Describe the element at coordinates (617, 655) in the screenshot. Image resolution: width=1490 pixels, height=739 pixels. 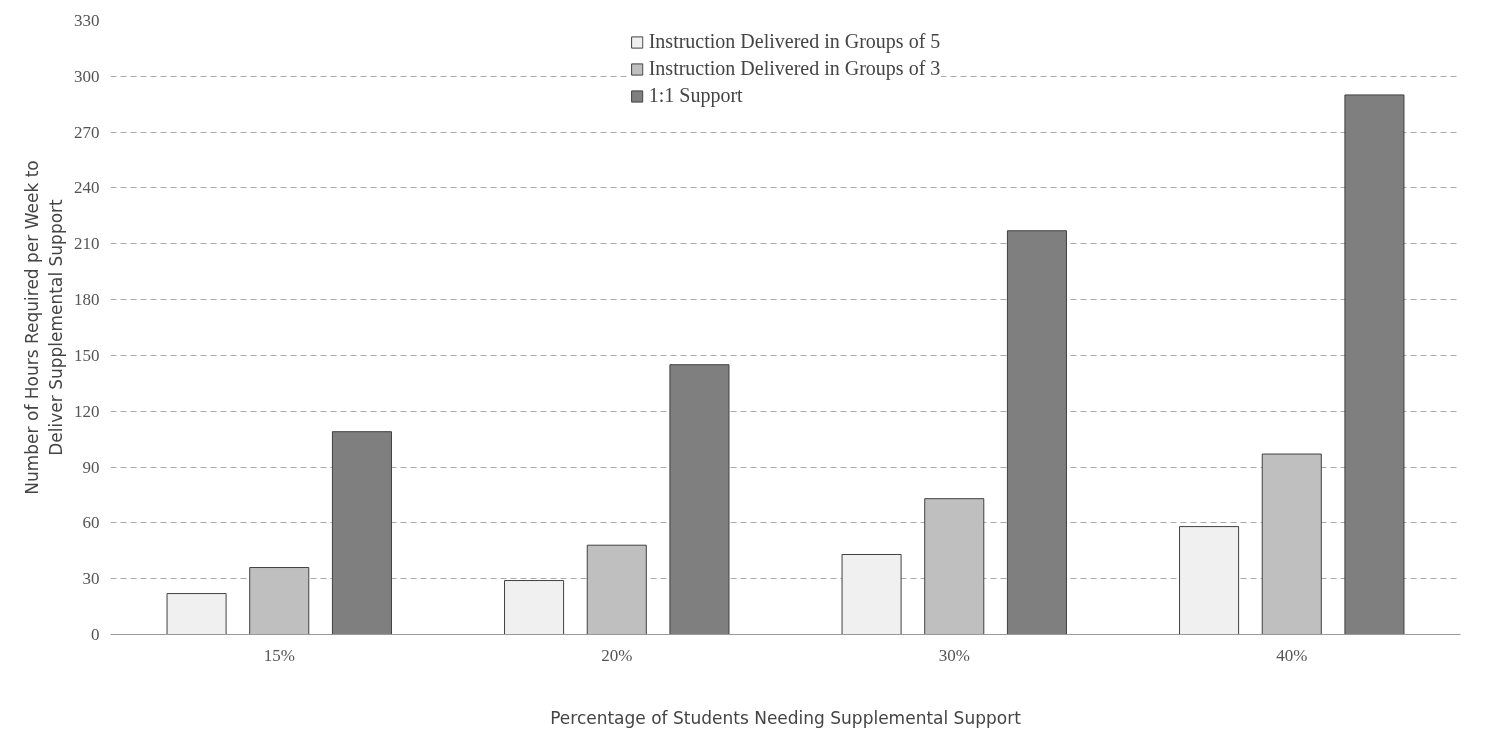
I see `x-tick-label: 20%` at that location.